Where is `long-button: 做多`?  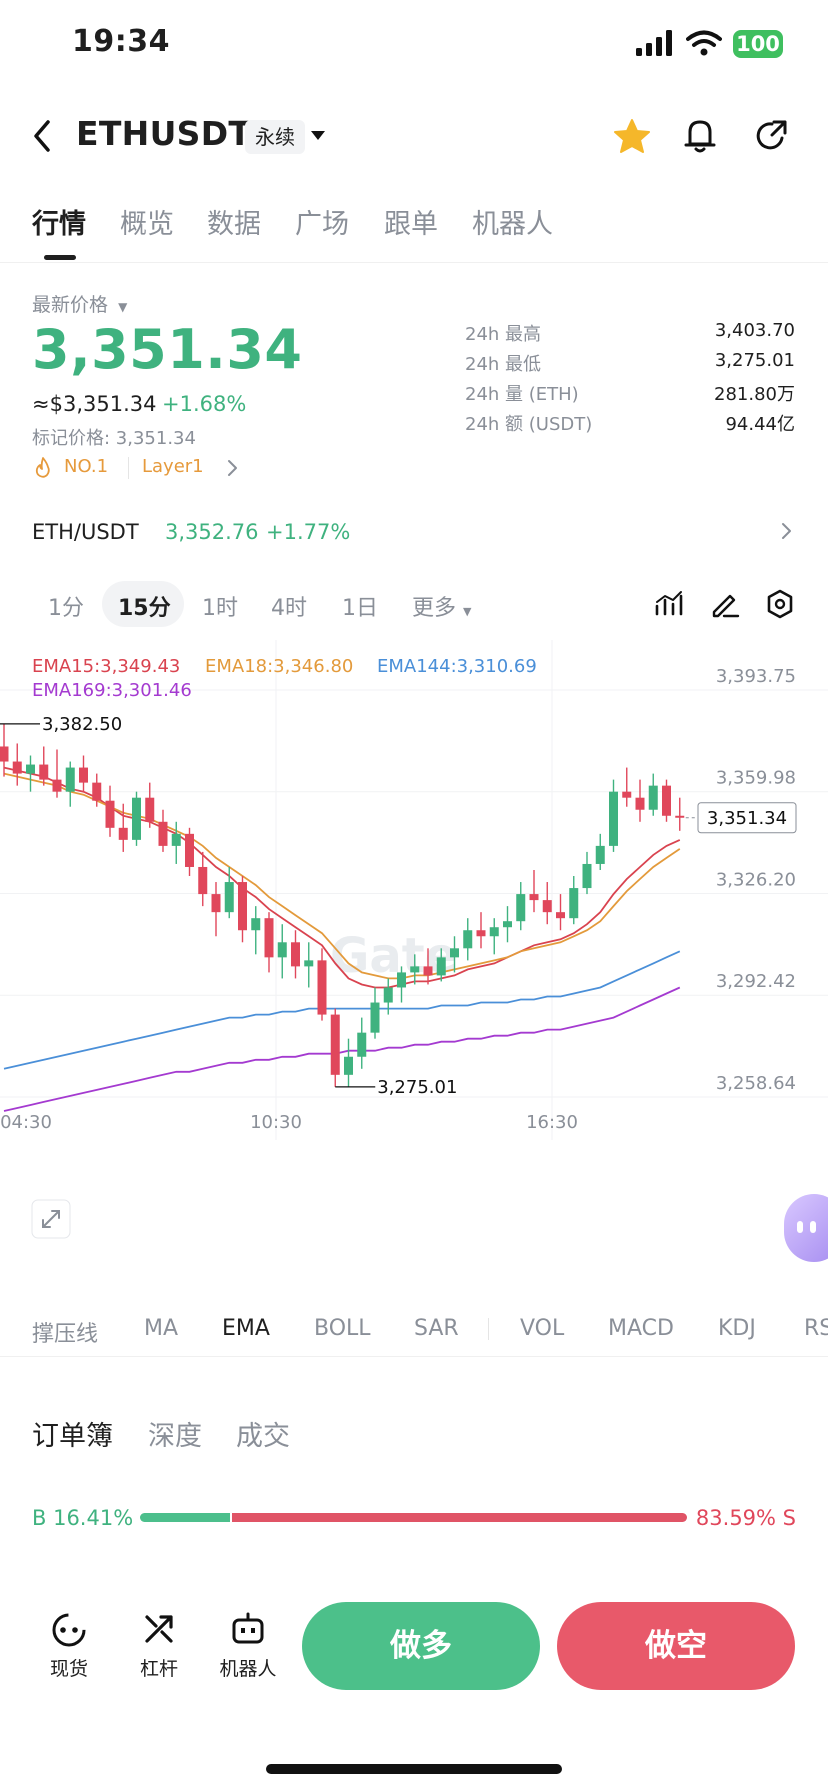
long-button: 做多 is located at coordinates (421, 1646).